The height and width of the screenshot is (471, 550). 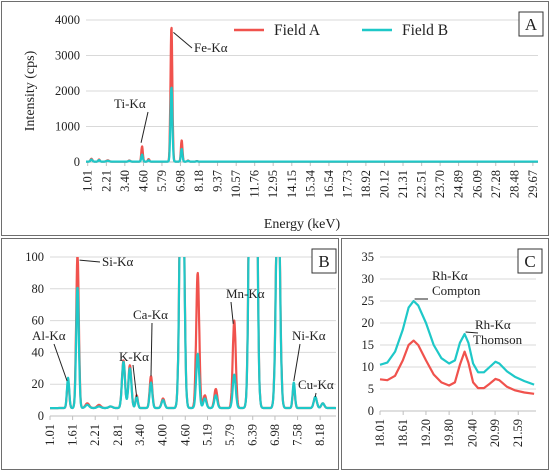 What do you see at coordinates (368, 301) in the screenshot?
I see `y-tick-label-c: 25` at bounding box center [368, 301].